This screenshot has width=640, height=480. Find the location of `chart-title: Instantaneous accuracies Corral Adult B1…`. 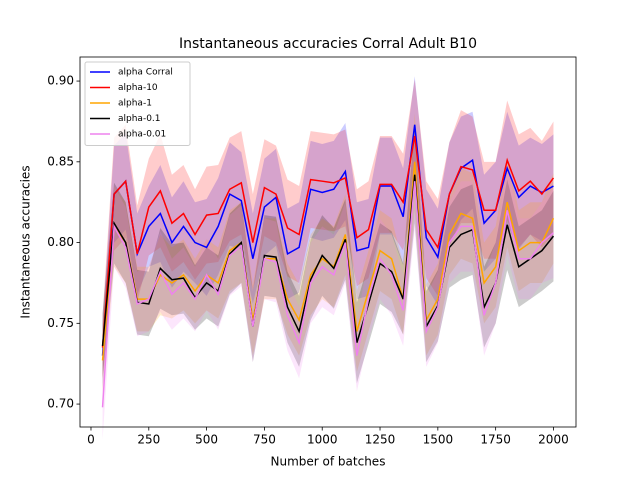

chart-title: Instantaneous accuracies Corral Adult B1… is located at coordinates (328, 44).